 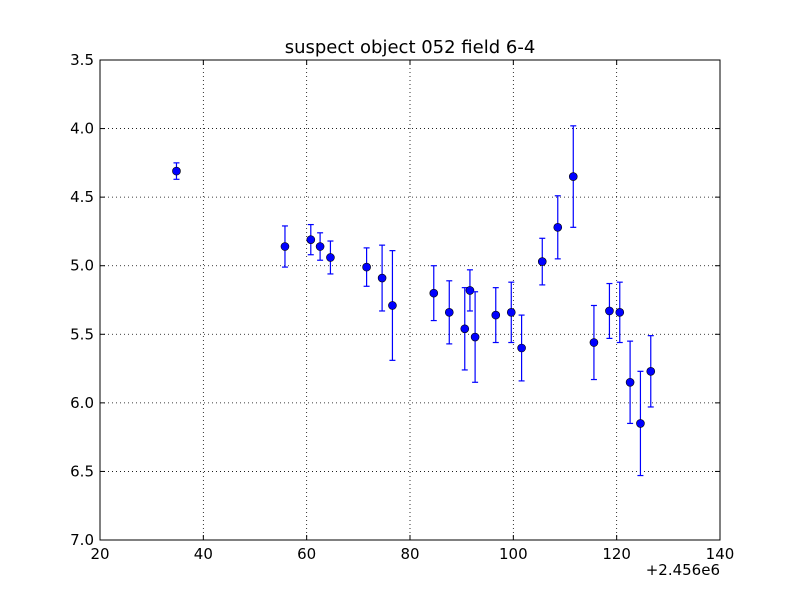 What do you see at coordinates (82, 540) in the screenshot?
I see `y-tick-label: 7.0` at bounding box center [82, 540].